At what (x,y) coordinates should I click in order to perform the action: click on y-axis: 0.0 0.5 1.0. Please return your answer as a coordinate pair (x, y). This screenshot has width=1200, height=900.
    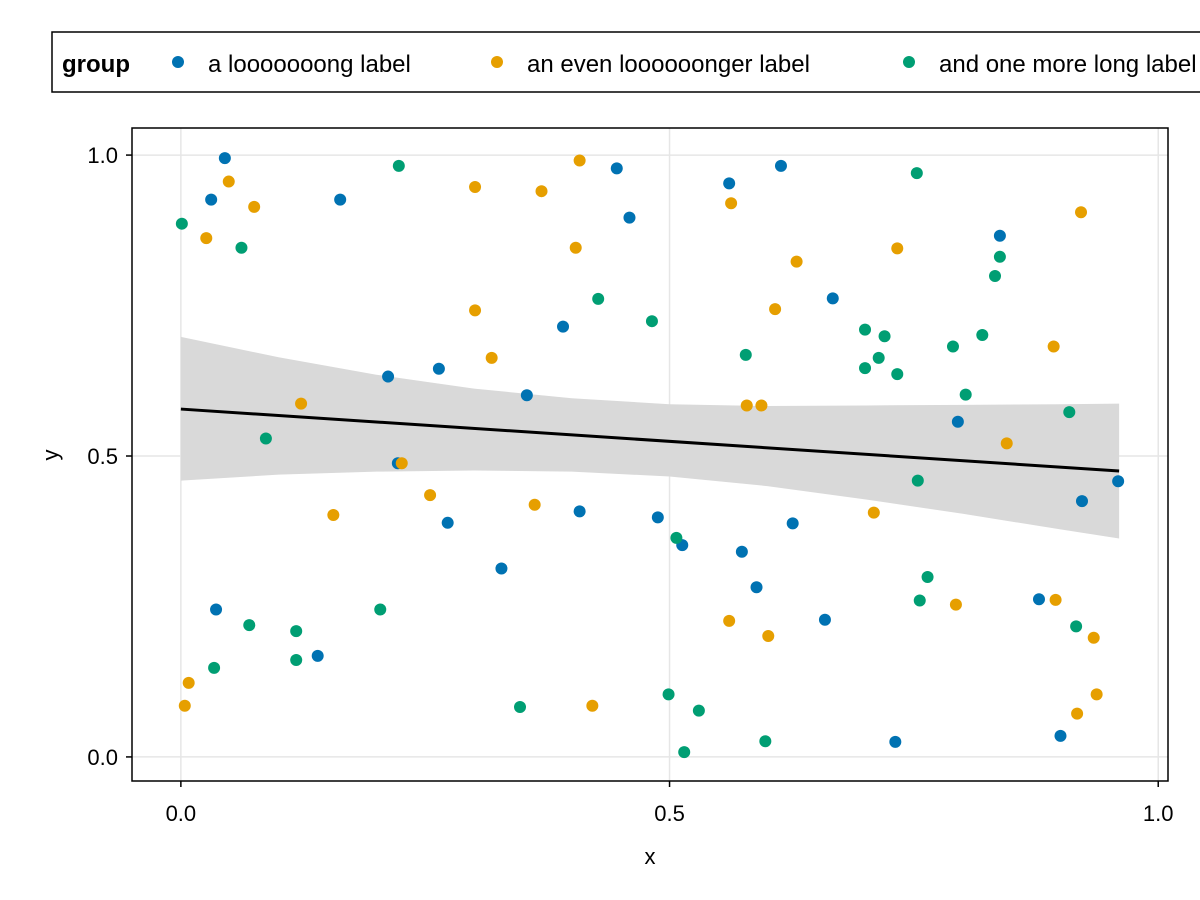
    Looking at the image, I should click on (109, 456).